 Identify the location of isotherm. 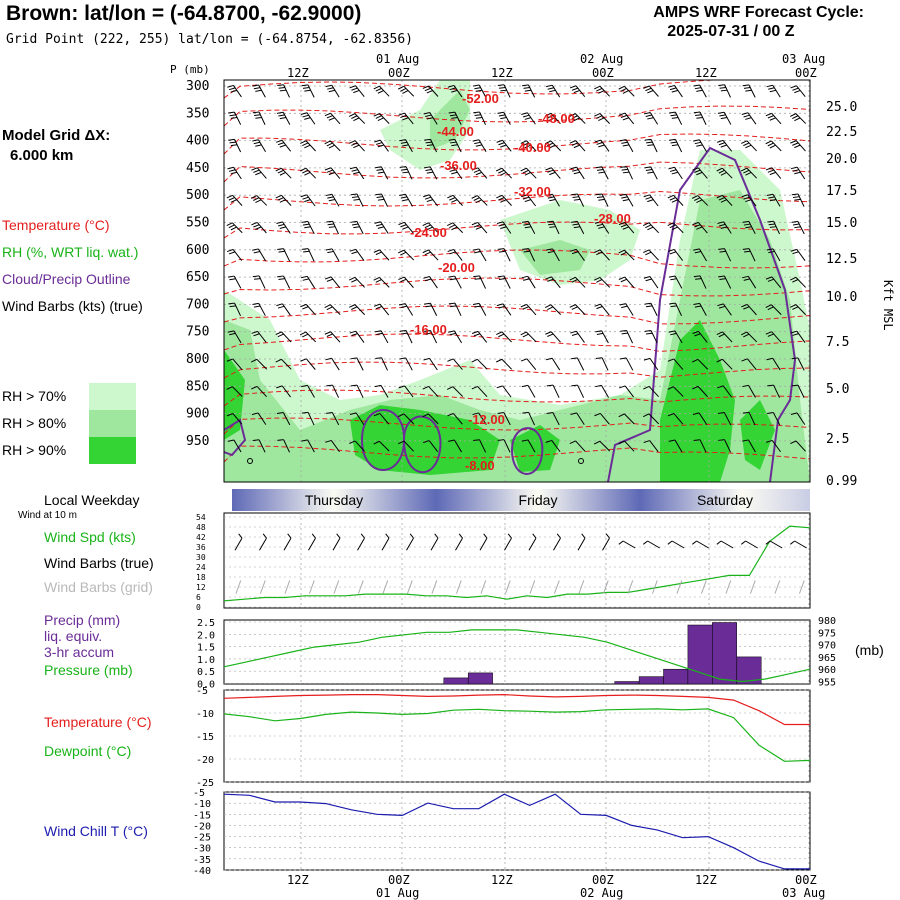
(517, 287).